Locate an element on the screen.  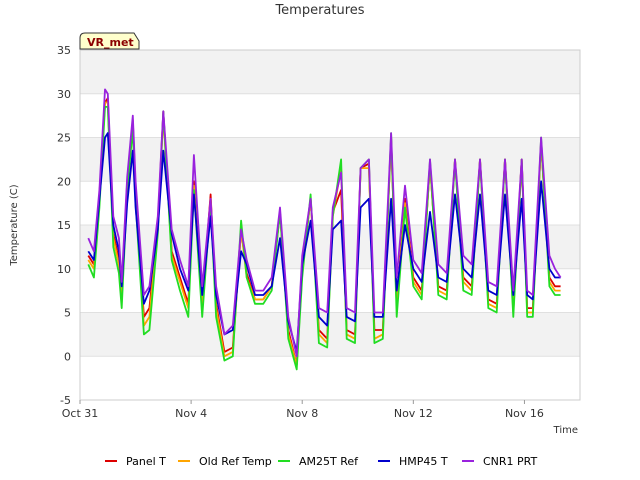
legend-item: Old Ref Temp is located at coordinates (225, 461).